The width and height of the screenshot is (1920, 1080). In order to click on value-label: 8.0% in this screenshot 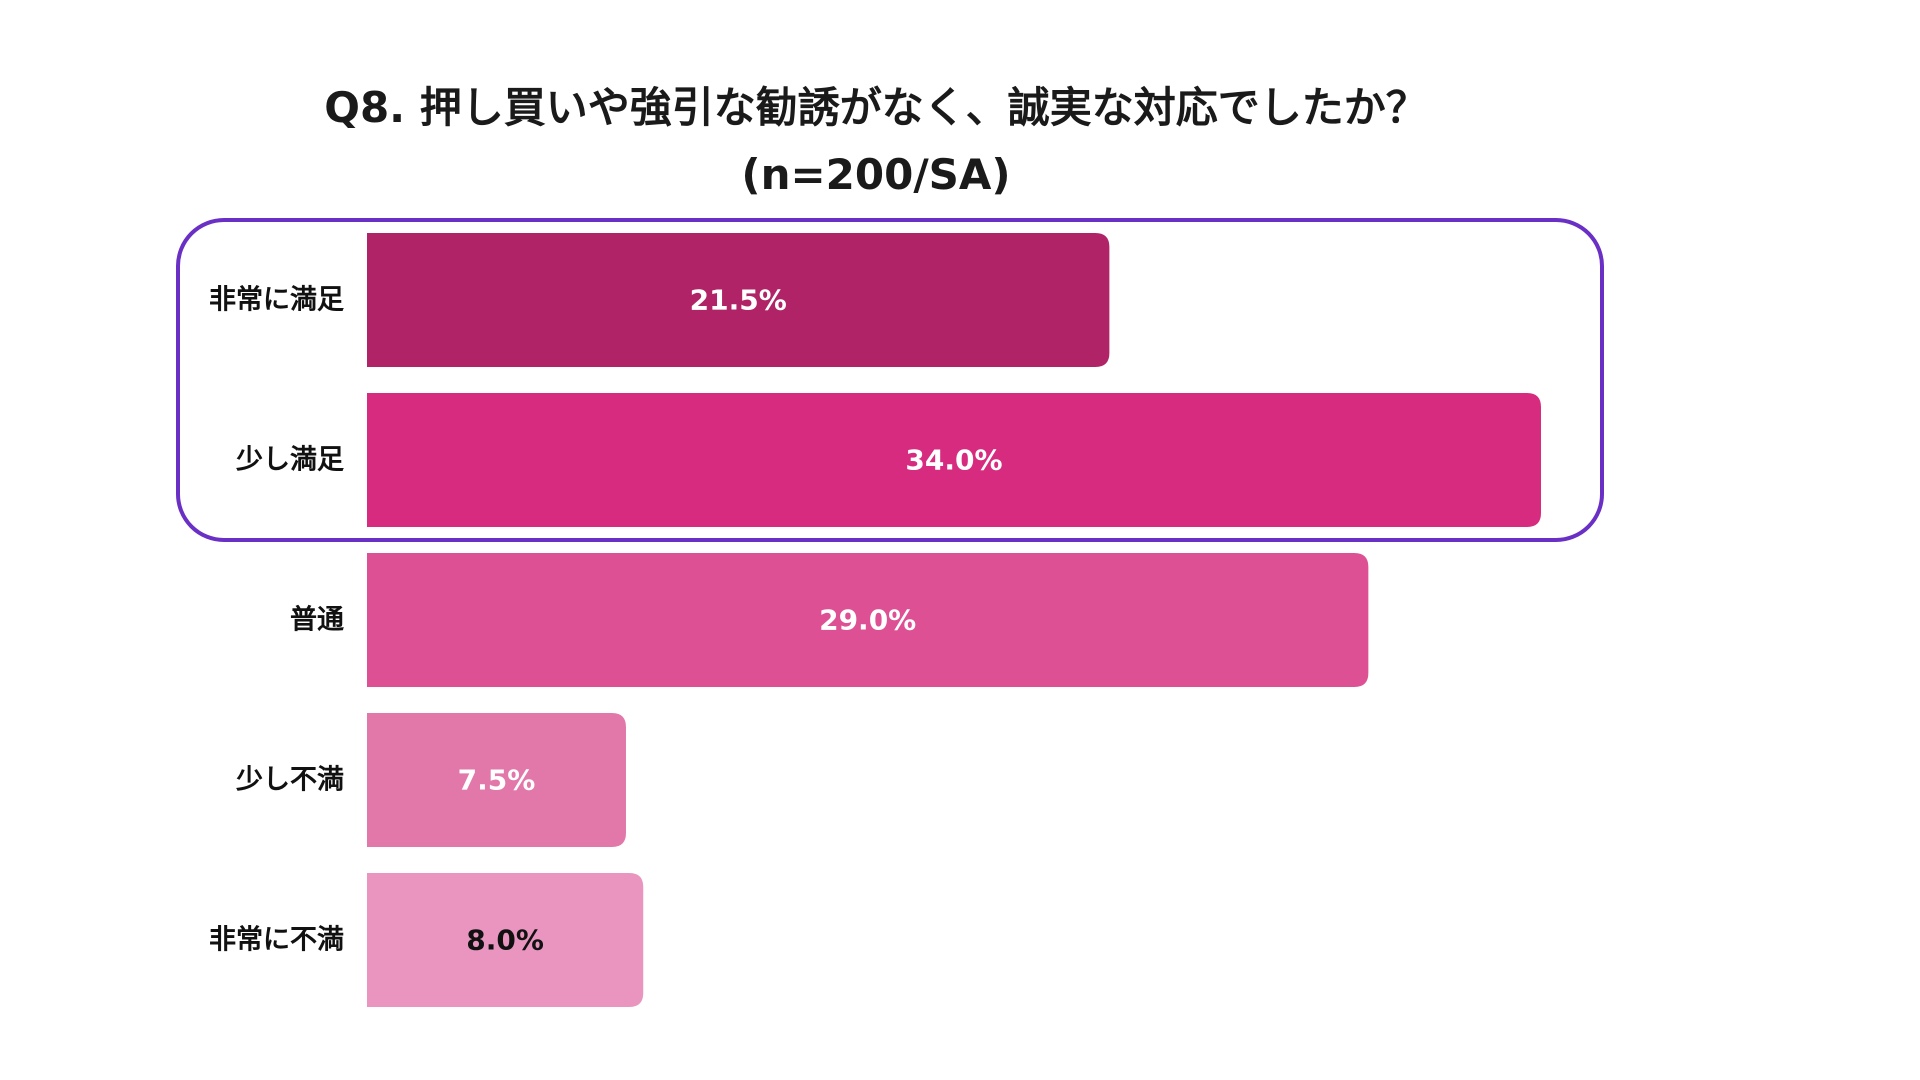, I will do `click(505, 940)`.